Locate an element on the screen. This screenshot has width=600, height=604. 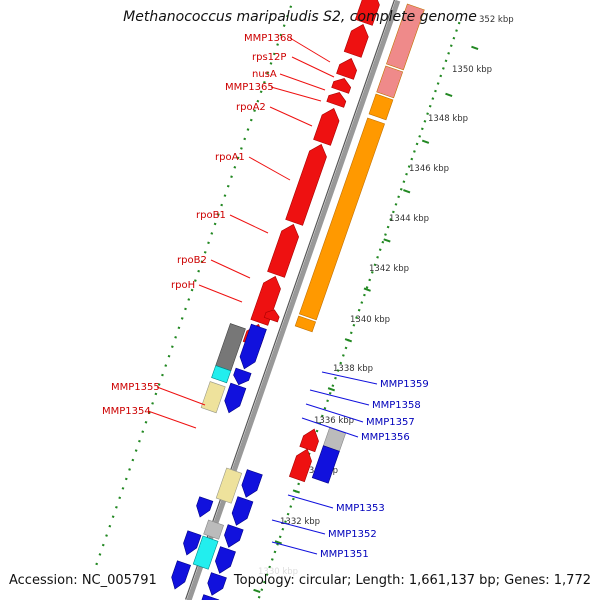
forward-gene-label: MMP1355 is located at coordinates (135, 387).